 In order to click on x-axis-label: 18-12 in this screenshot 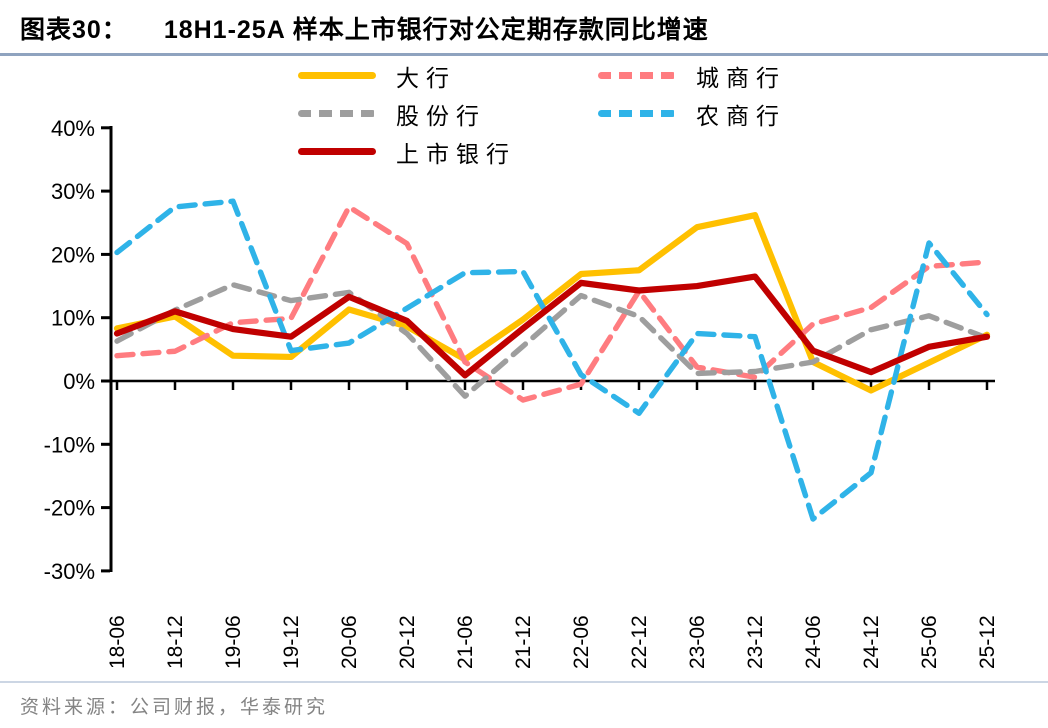, I will do `click(175, 642)`.